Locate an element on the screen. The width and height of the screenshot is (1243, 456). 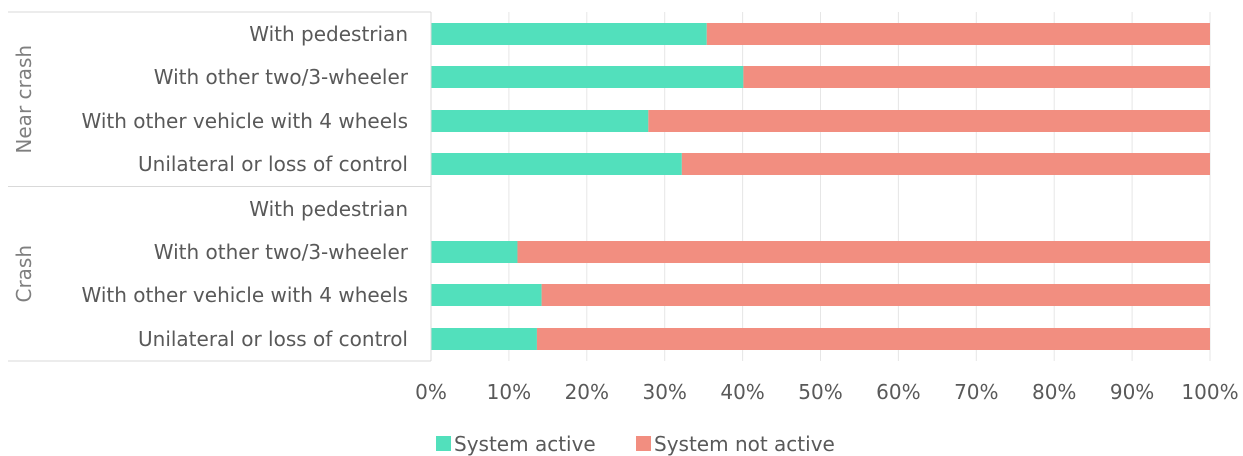
x-tick-label: 80% is located at coordinates (1054, 392).